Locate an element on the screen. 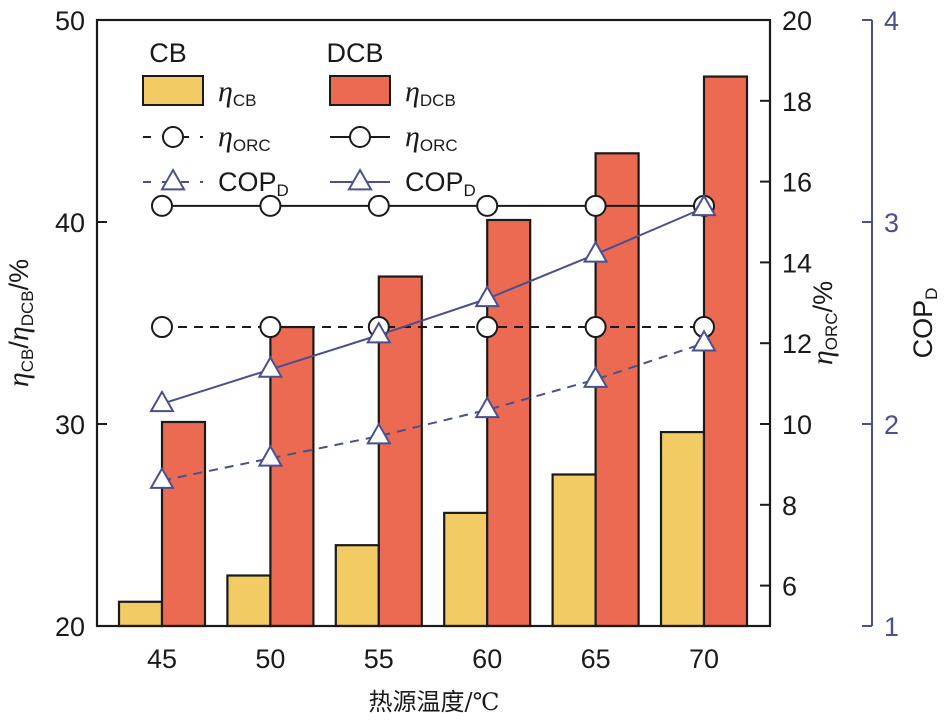 The image size is (945, 723). left-axis-title-part: CB is located at coordinates (27, 361).